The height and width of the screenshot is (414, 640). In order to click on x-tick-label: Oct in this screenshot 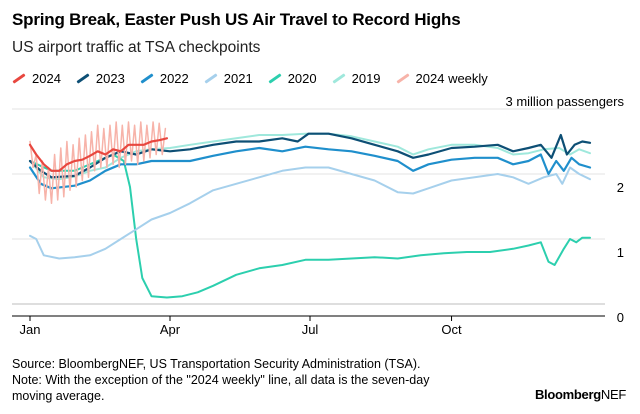, I will do `click(451, 329)`.